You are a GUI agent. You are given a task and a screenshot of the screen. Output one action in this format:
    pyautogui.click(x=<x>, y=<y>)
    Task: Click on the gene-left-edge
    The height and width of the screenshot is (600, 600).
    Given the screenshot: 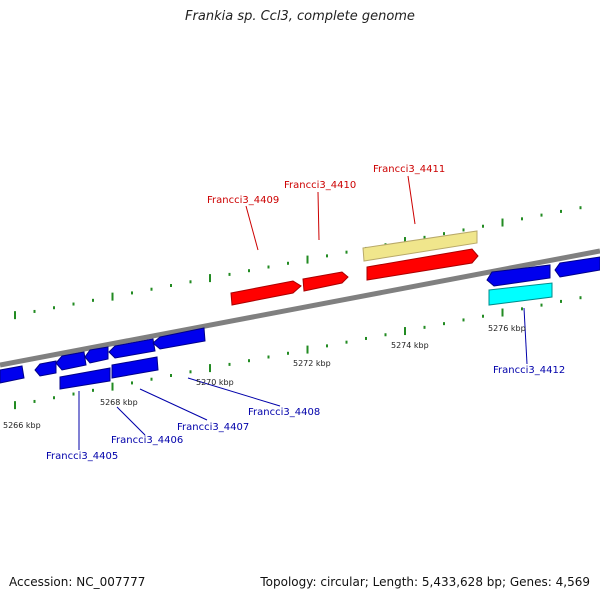 What is the action you would take?
    pyautogui.click(x=12, y=374)
    